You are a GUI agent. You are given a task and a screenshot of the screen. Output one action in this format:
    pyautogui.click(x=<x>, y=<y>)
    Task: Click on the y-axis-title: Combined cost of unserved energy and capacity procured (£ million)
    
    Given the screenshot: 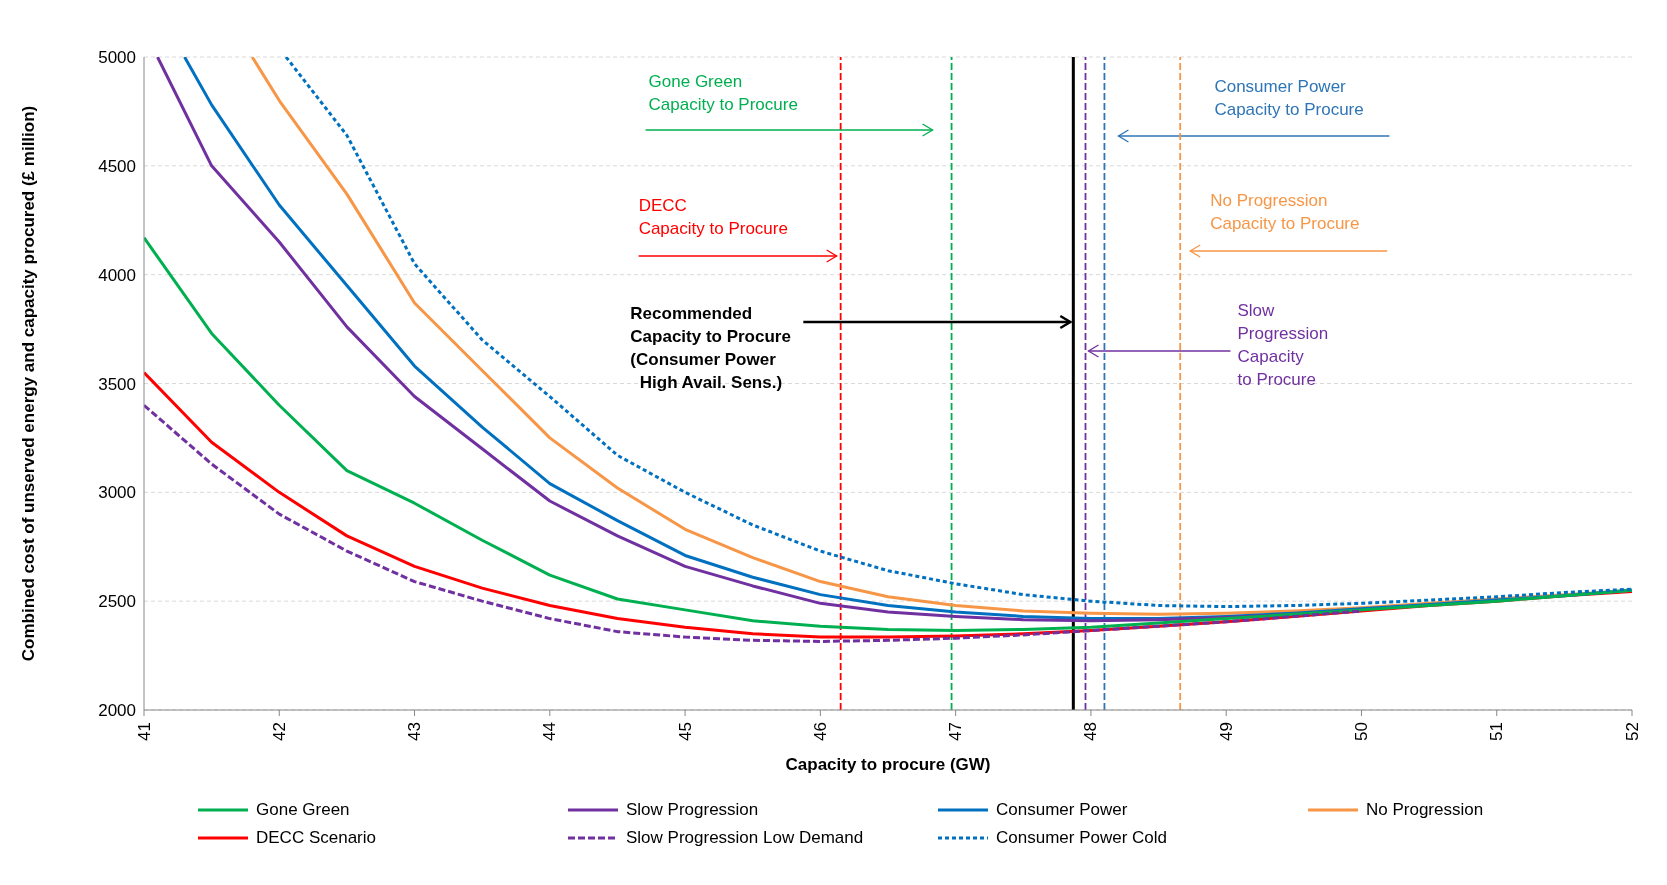 What is the action you would take?
    pyautogui.click(x=29, y=383)
    